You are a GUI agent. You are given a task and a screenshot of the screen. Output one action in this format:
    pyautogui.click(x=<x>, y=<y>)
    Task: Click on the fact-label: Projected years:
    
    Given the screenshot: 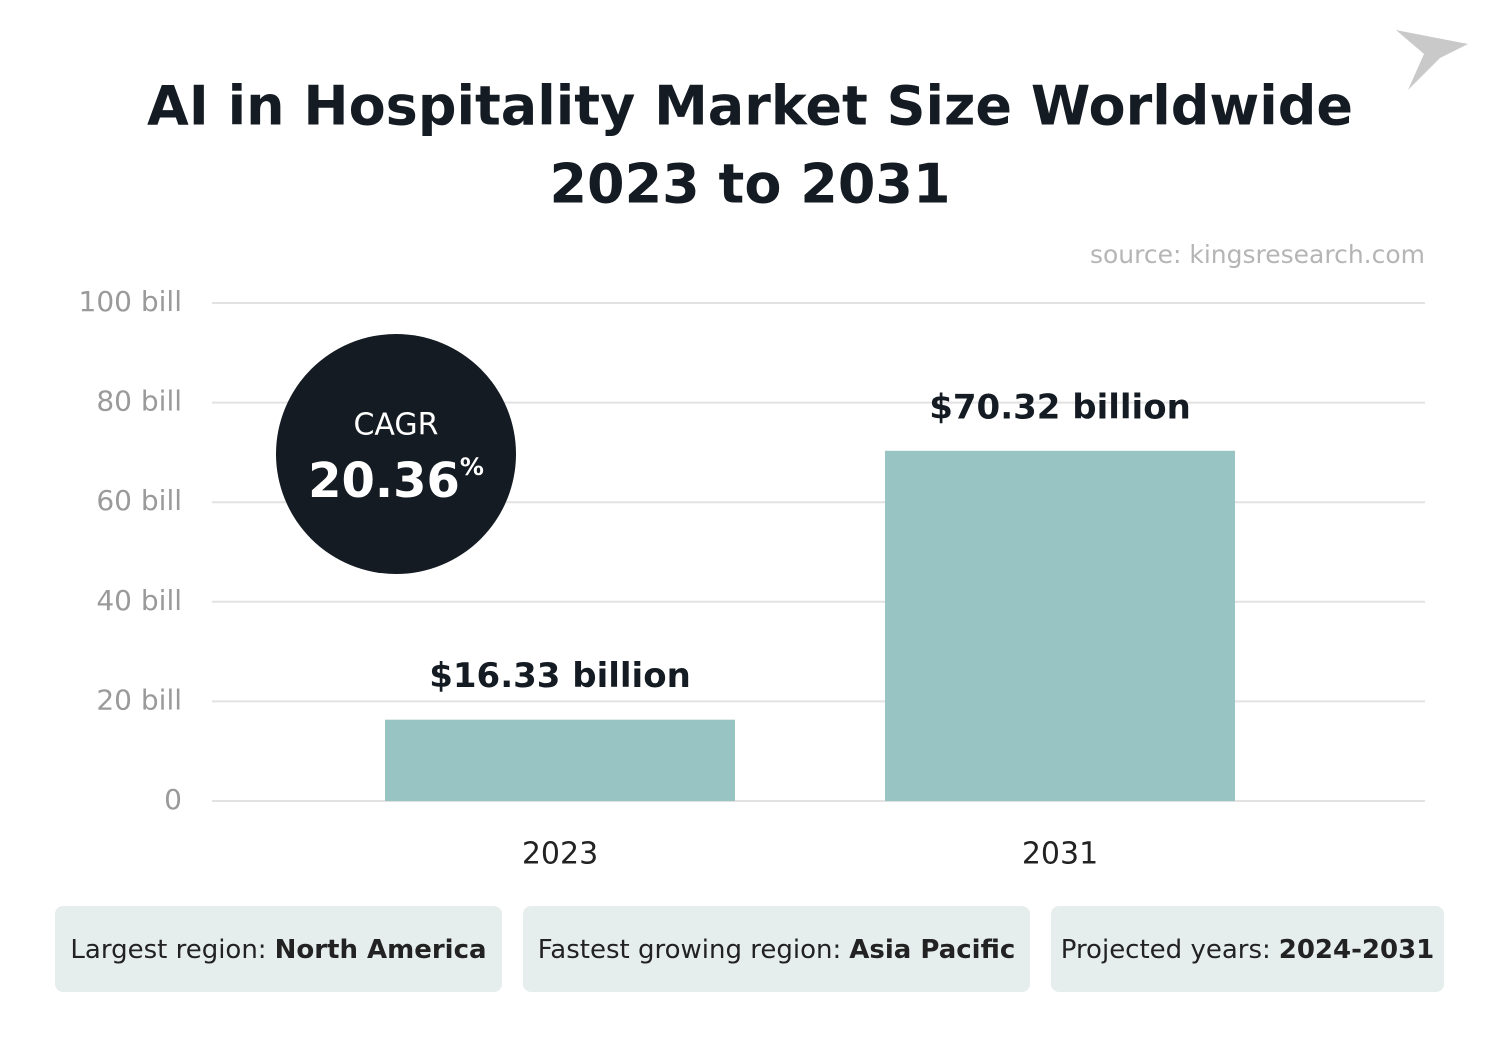 What is the action you would take?
    pyautogui.click(x=1166, y=950)
    